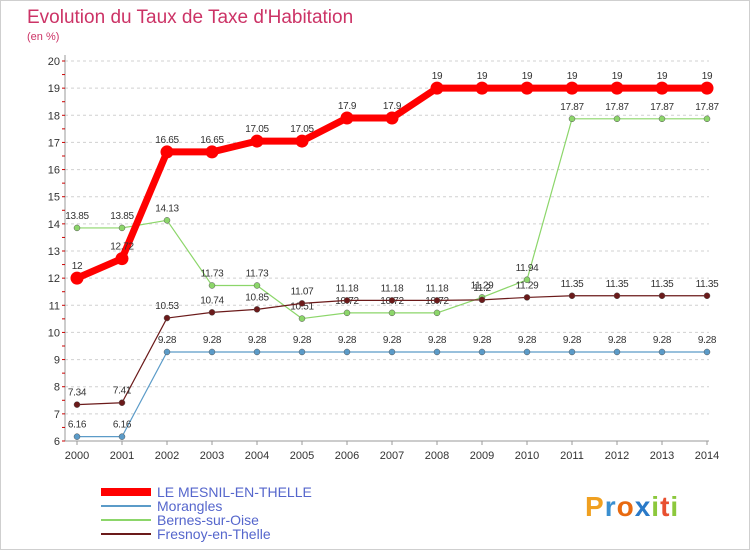  What do you see at coordinates (167, 208) in the screenshot?
I see `data-label: 14.13` at bounding box center [167, 208].